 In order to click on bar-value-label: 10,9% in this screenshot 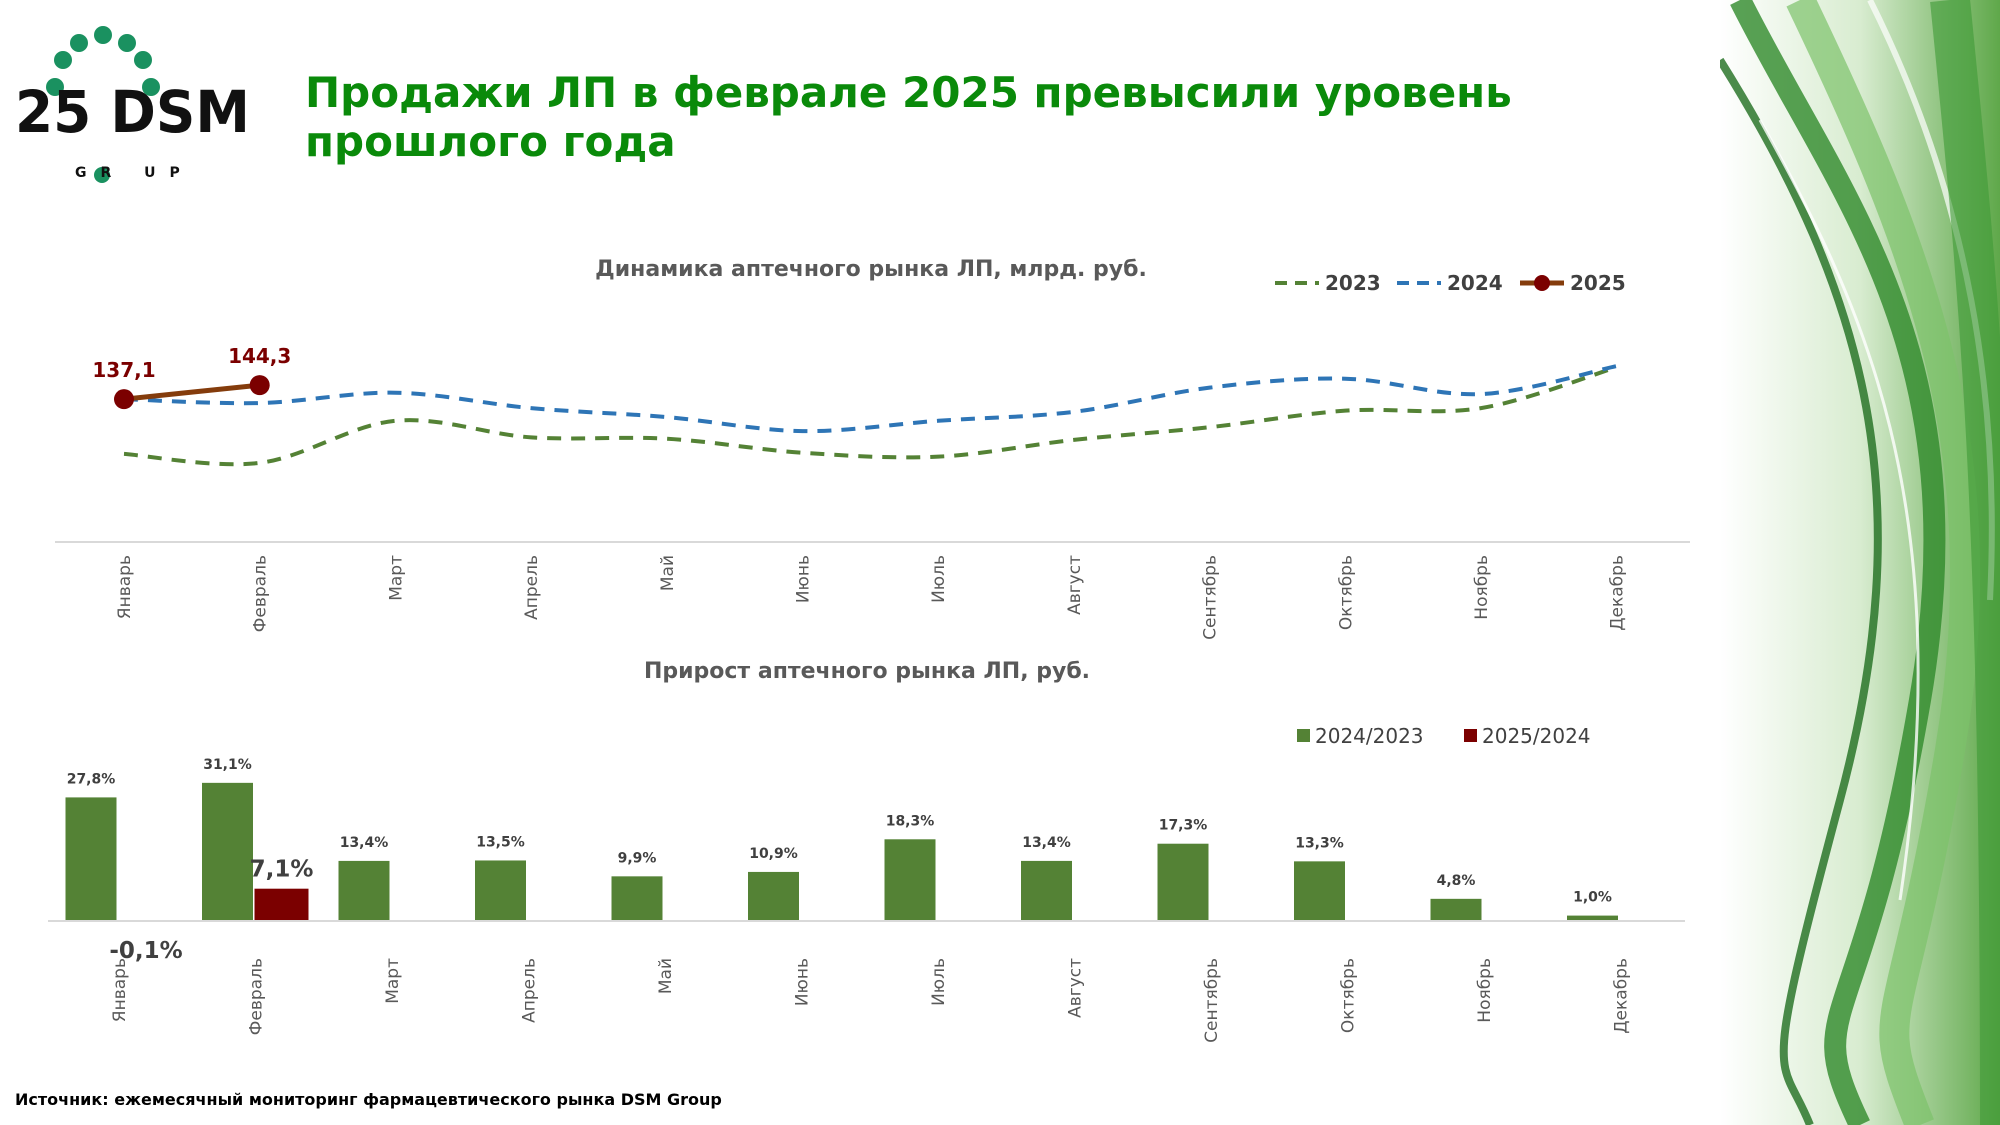, I will do `click(773, 854)`.